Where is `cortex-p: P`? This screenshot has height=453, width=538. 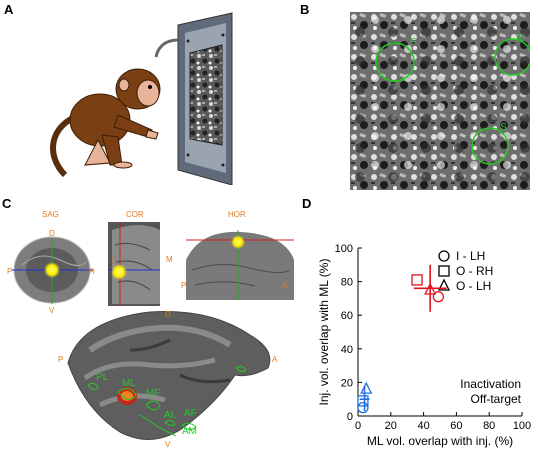
cortex-p: P is located at coordinates (60, 359).